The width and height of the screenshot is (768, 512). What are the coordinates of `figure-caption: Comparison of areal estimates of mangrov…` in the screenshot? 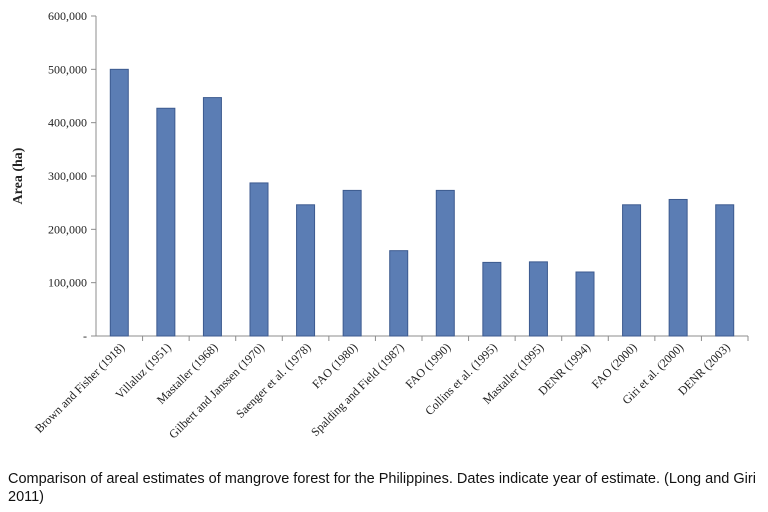 It's located at (382, 488).